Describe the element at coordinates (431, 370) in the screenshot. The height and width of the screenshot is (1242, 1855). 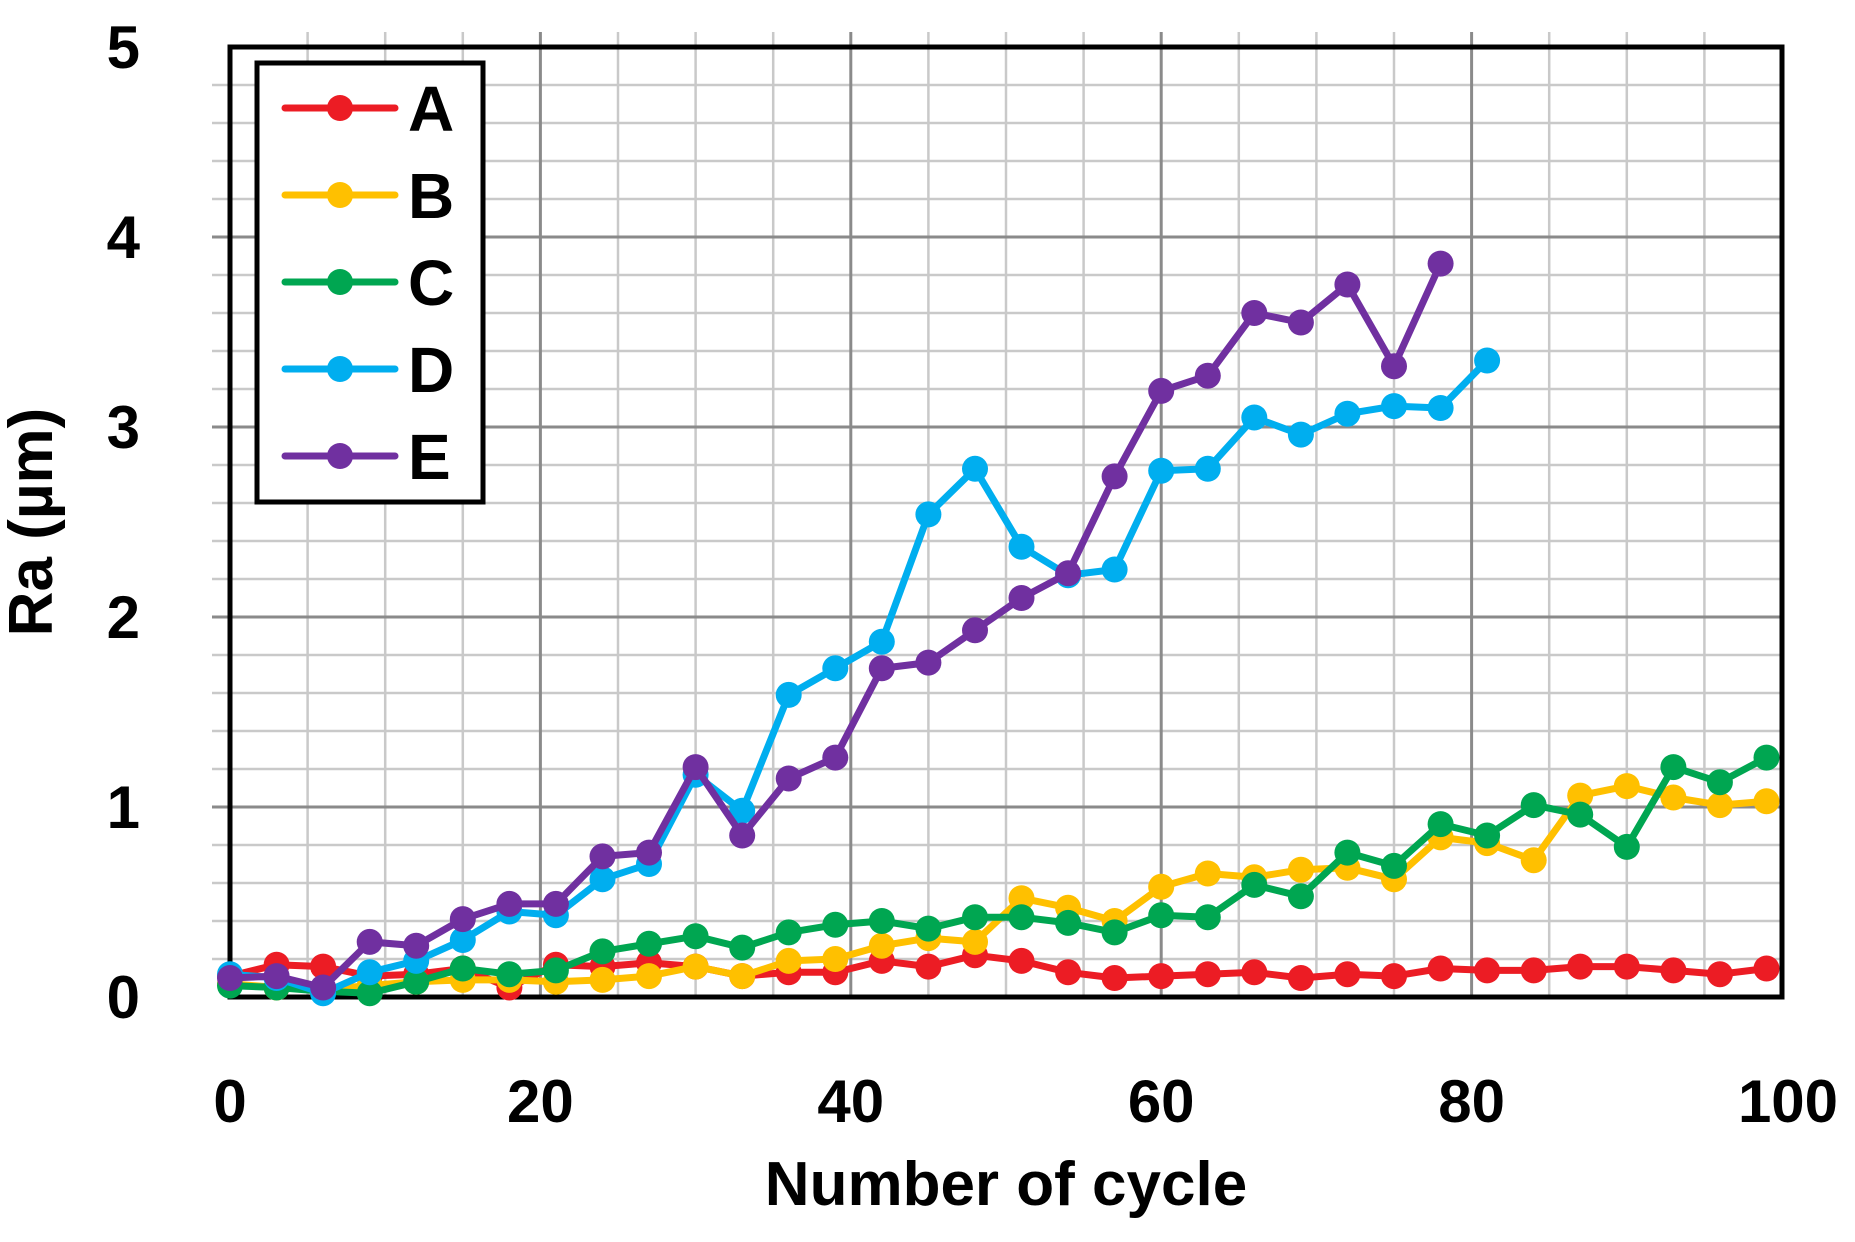
I see `legend-label-D: D` at that location.